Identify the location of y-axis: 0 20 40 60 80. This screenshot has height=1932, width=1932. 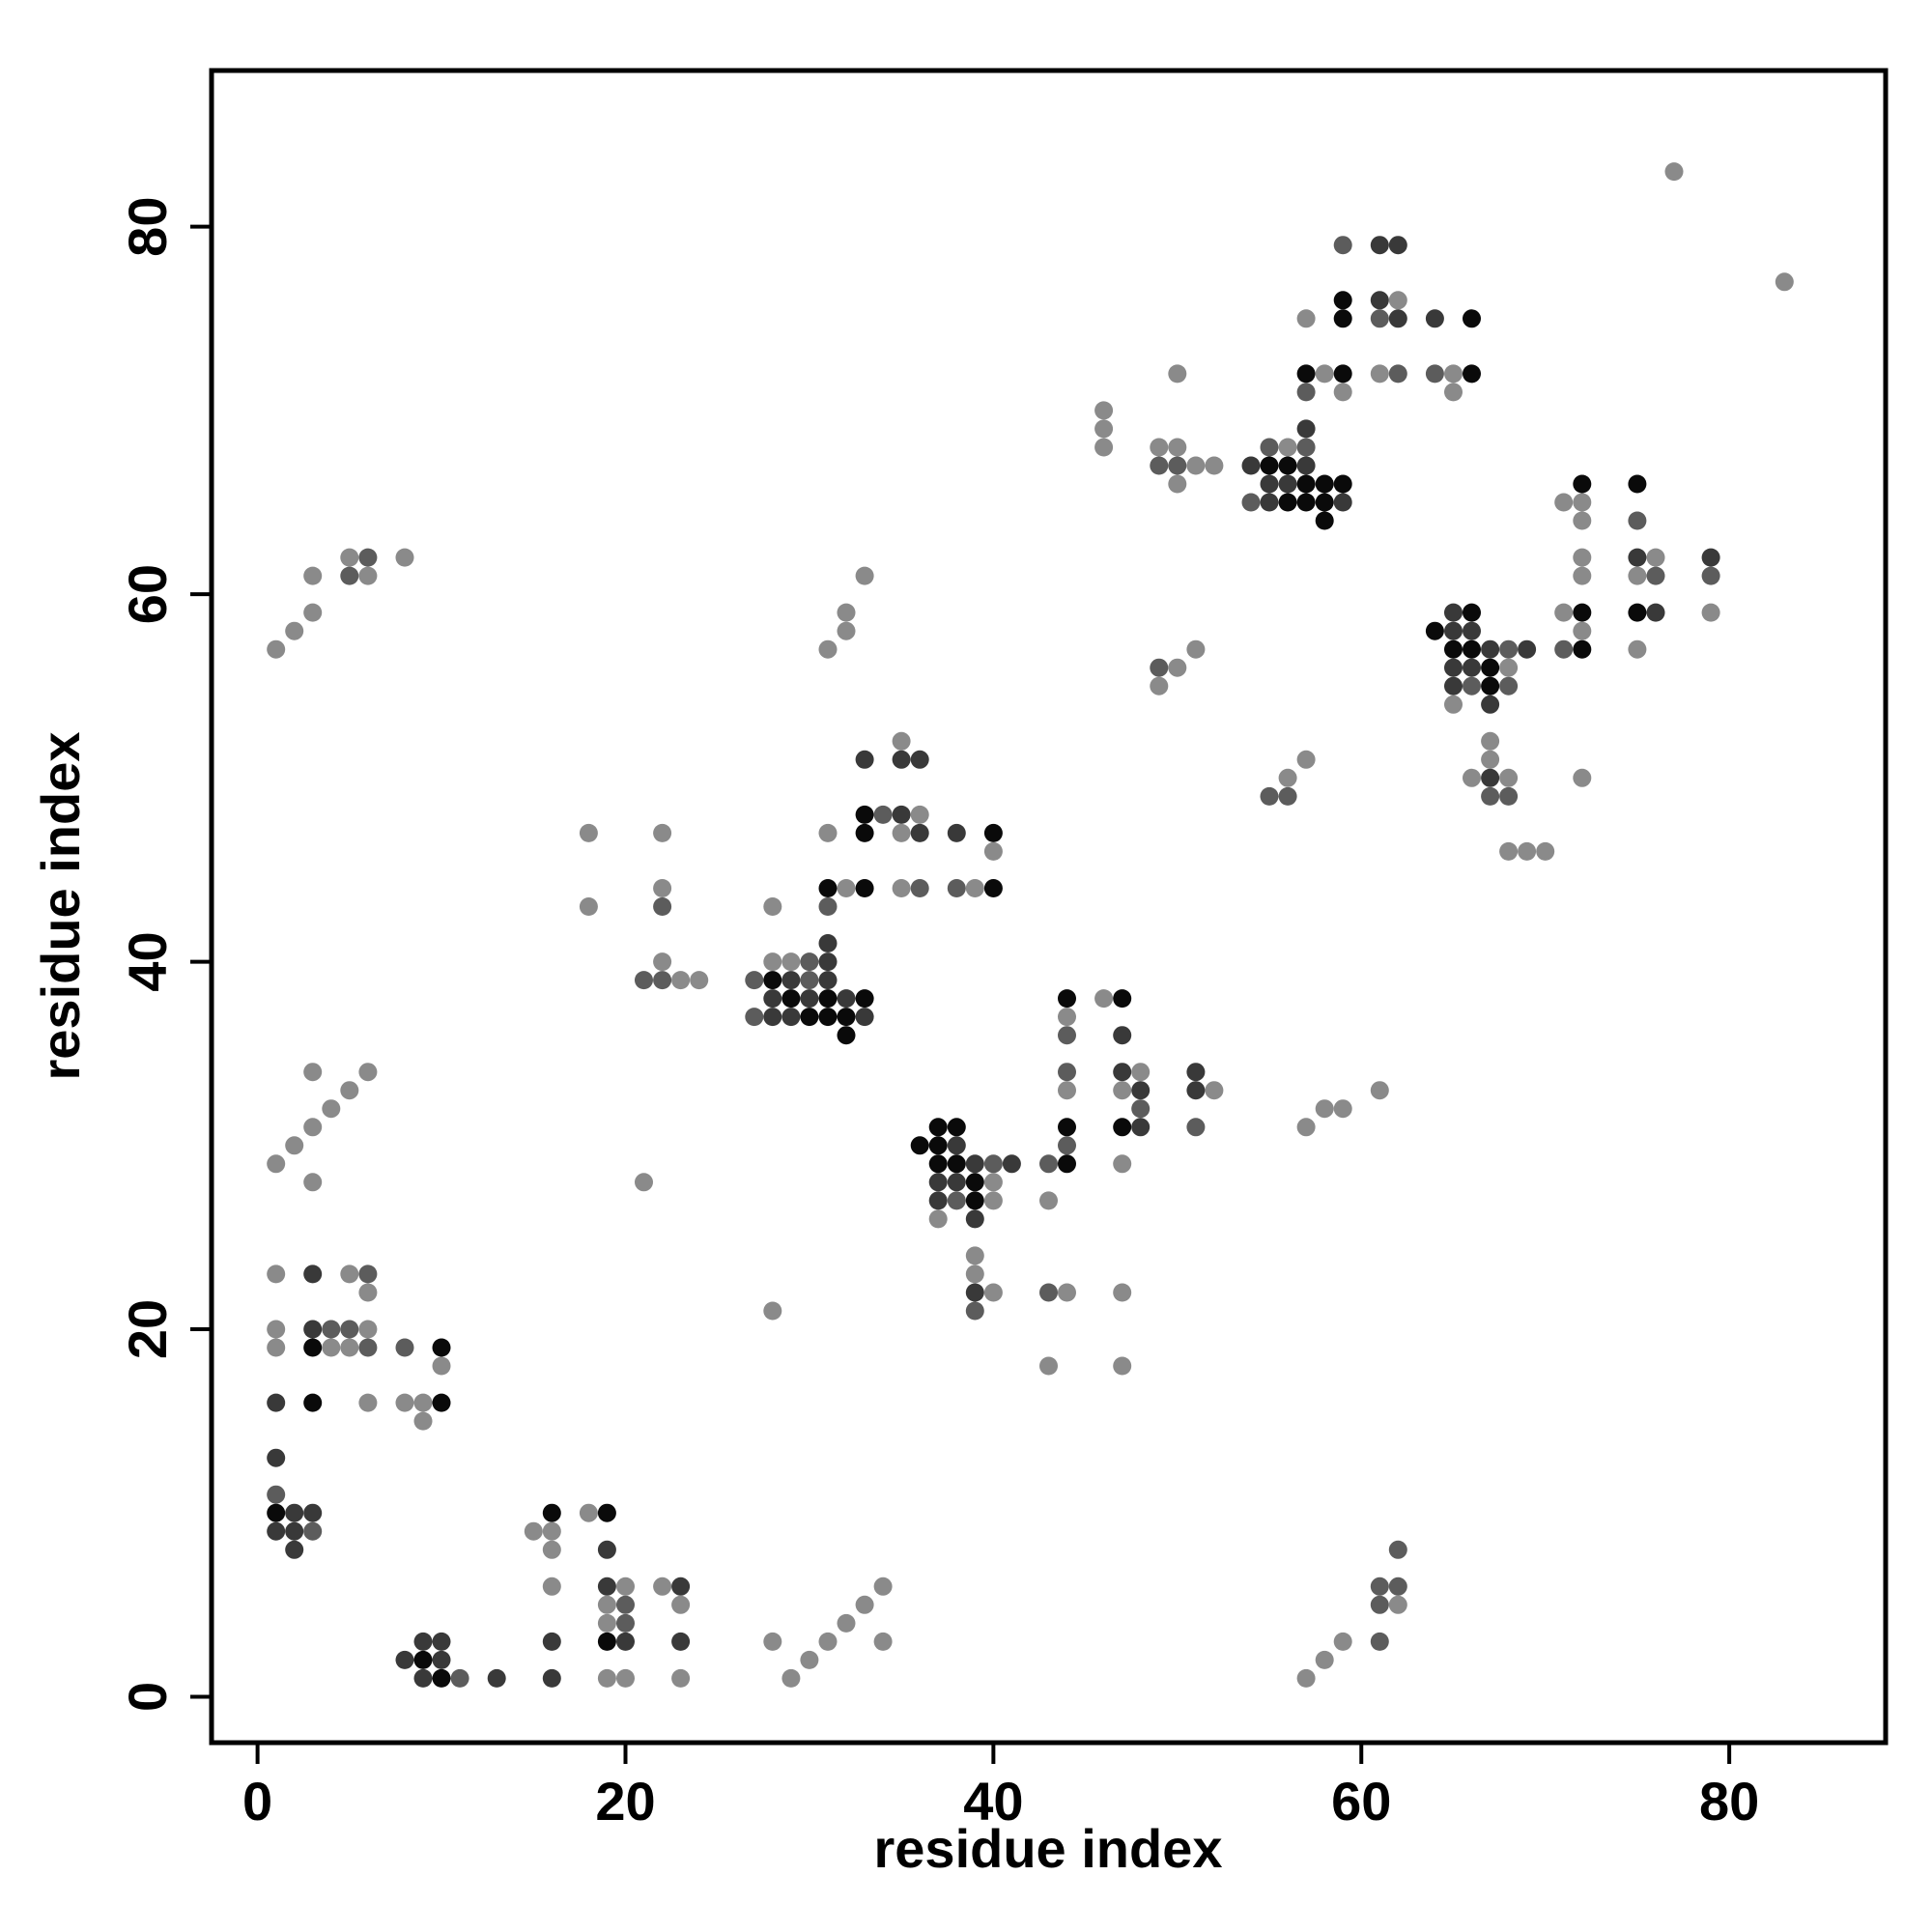
(164, 954).